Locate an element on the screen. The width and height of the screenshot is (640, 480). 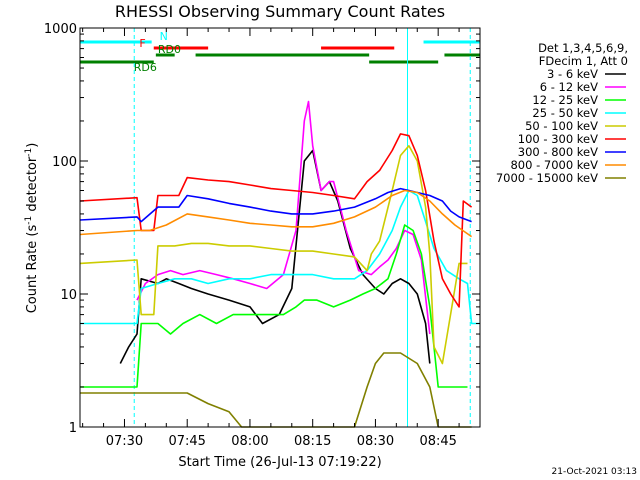
legend-label-50-100-kev: 50 - 100 keV is located at coordinates (561, 126).